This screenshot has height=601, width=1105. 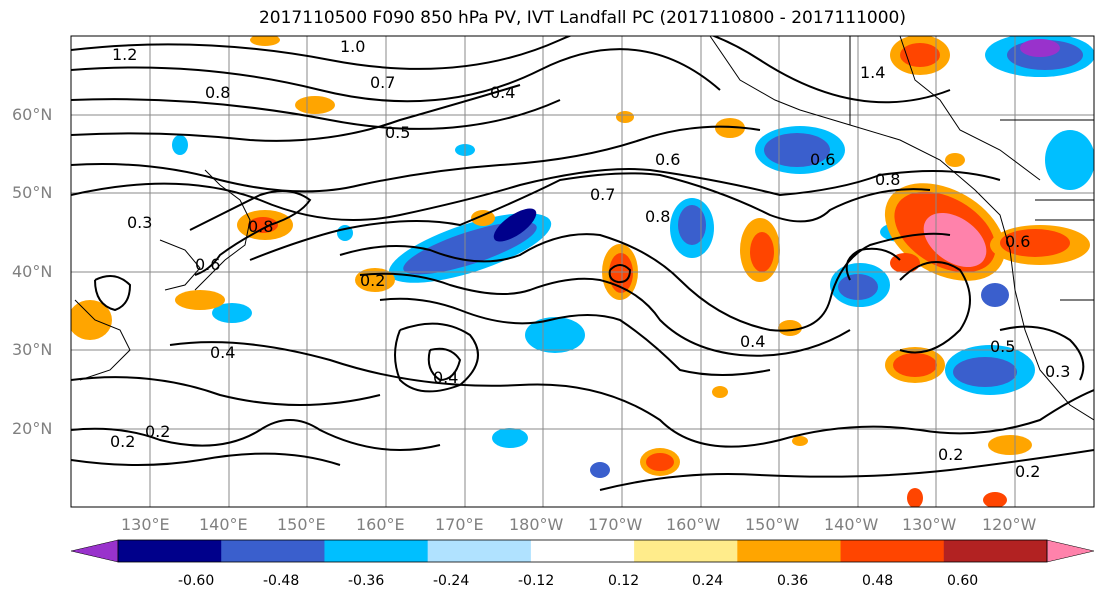 What do you see at coordinates (851, 524) in the screenshot?
I see `lon-label: 140°W` at bounding box center [851, 524].